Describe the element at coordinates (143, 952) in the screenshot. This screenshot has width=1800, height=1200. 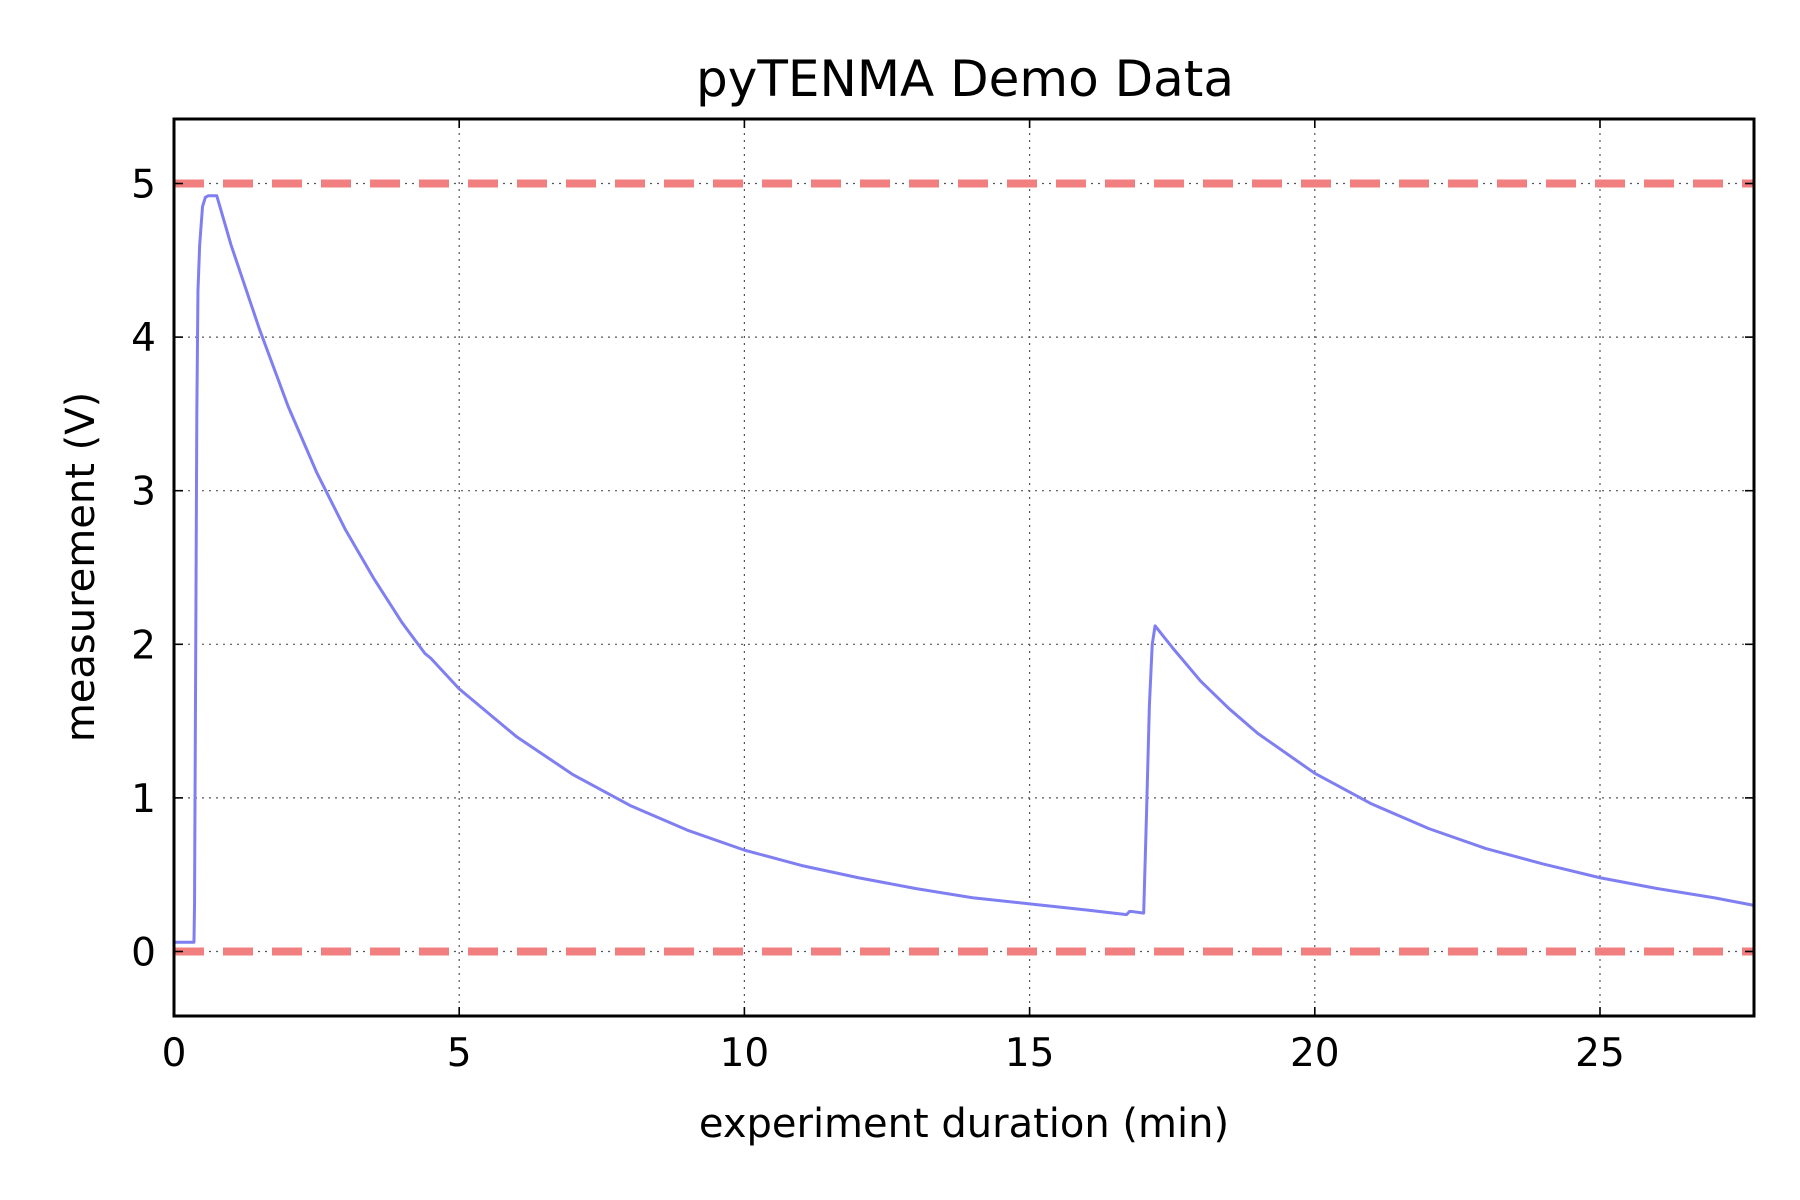
I see `y-tick-label: 0` at that location.